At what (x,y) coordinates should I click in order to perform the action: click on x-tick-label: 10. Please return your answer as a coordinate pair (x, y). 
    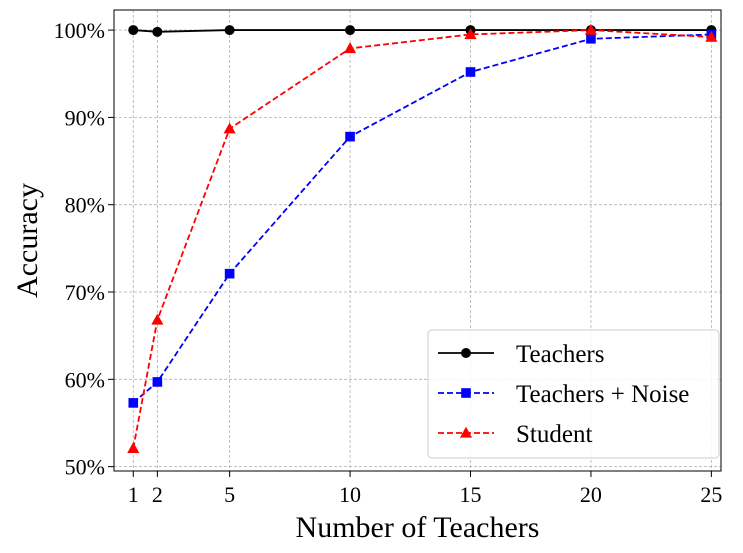
    Looking at the image, I should click on (350, 494).